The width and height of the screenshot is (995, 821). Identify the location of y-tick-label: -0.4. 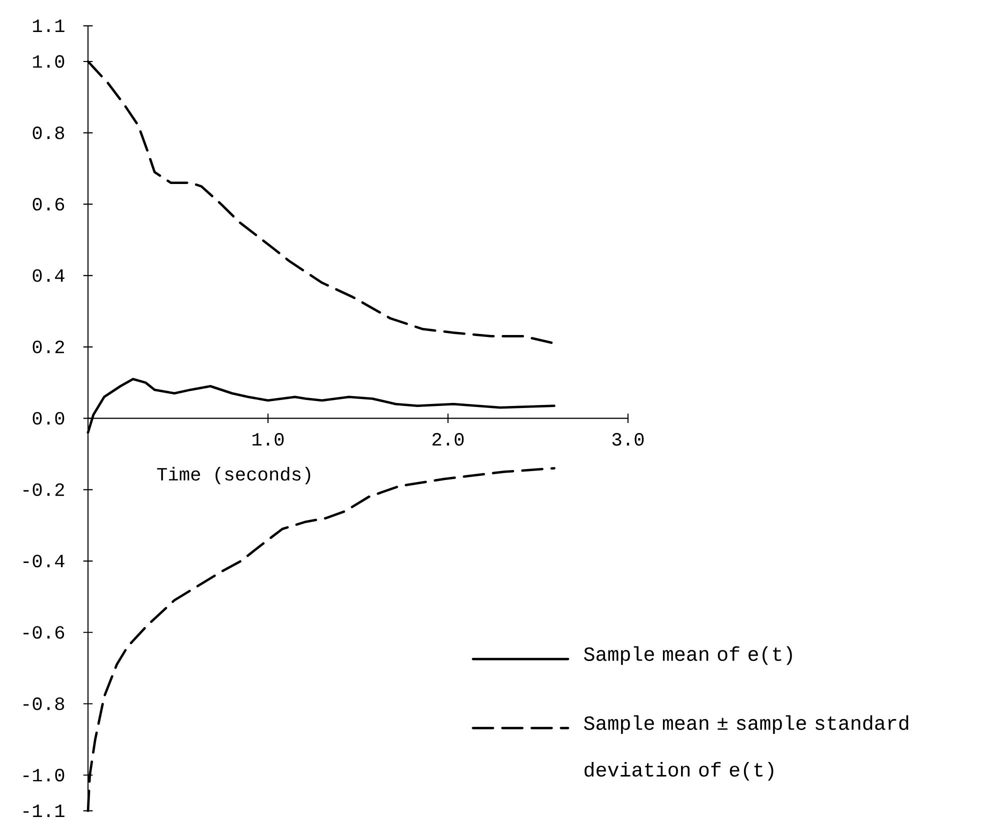
(44, 561).